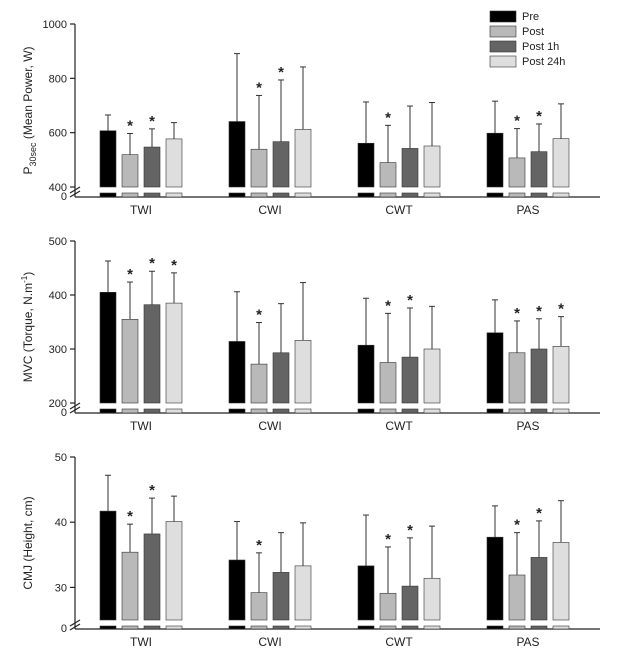  What do you see at coordinates (58, 404) in the screenshot?
I see `y-tick-label: 200` at bounding box center [58, 404].